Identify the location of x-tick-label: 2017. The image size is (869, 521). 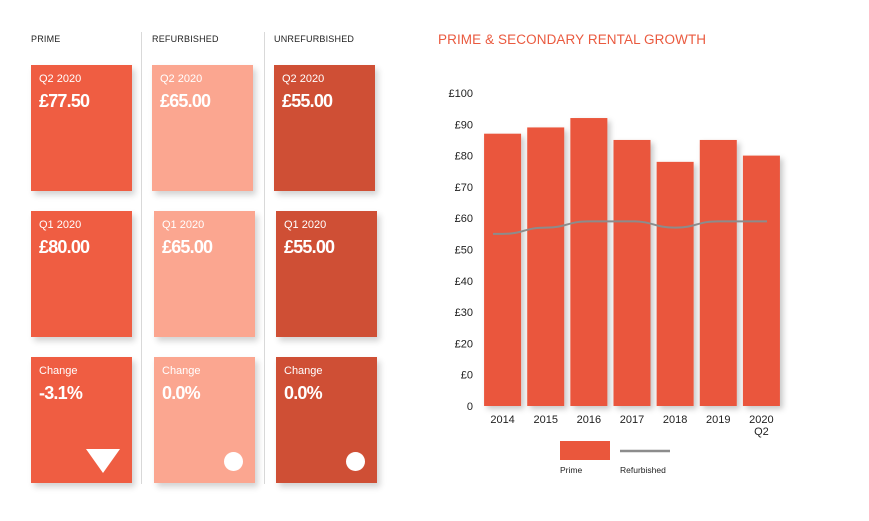
(632, 420).